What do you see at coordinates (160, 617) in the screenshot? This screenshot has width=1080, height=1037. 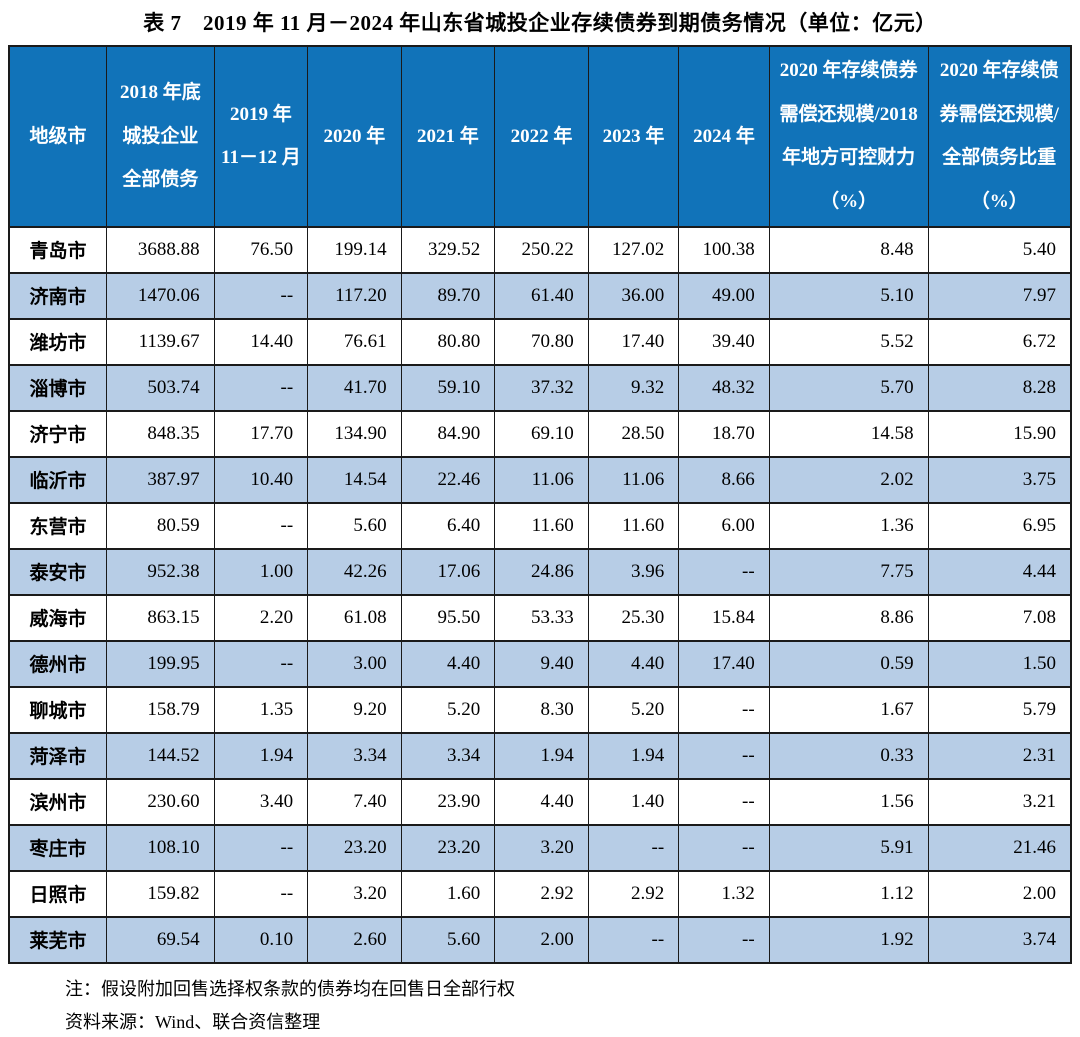 I see `value-cell: 863.15` at bounding box center [160, 617].